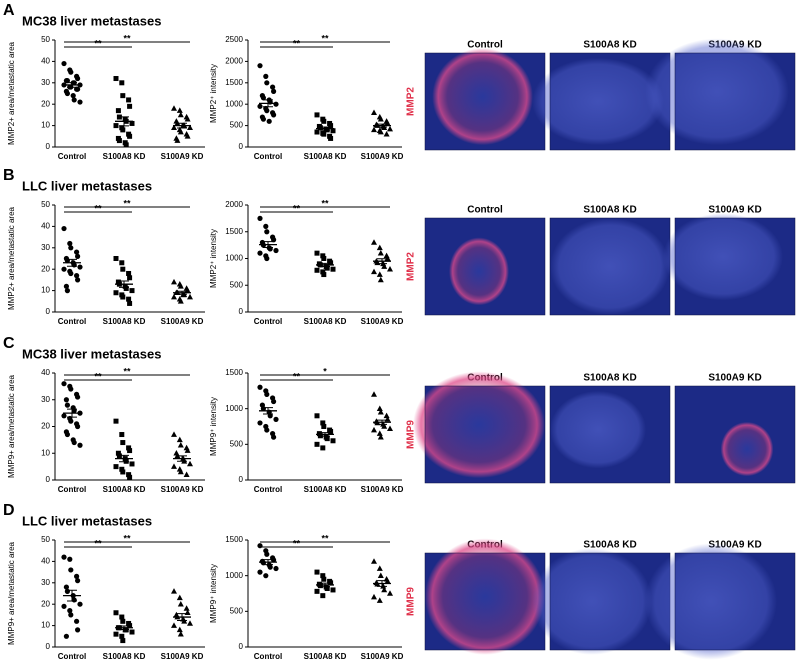  Describe the element at coordinates (609, 45) in the screenshot. I see `image-header: S100A8 KD` at that location.